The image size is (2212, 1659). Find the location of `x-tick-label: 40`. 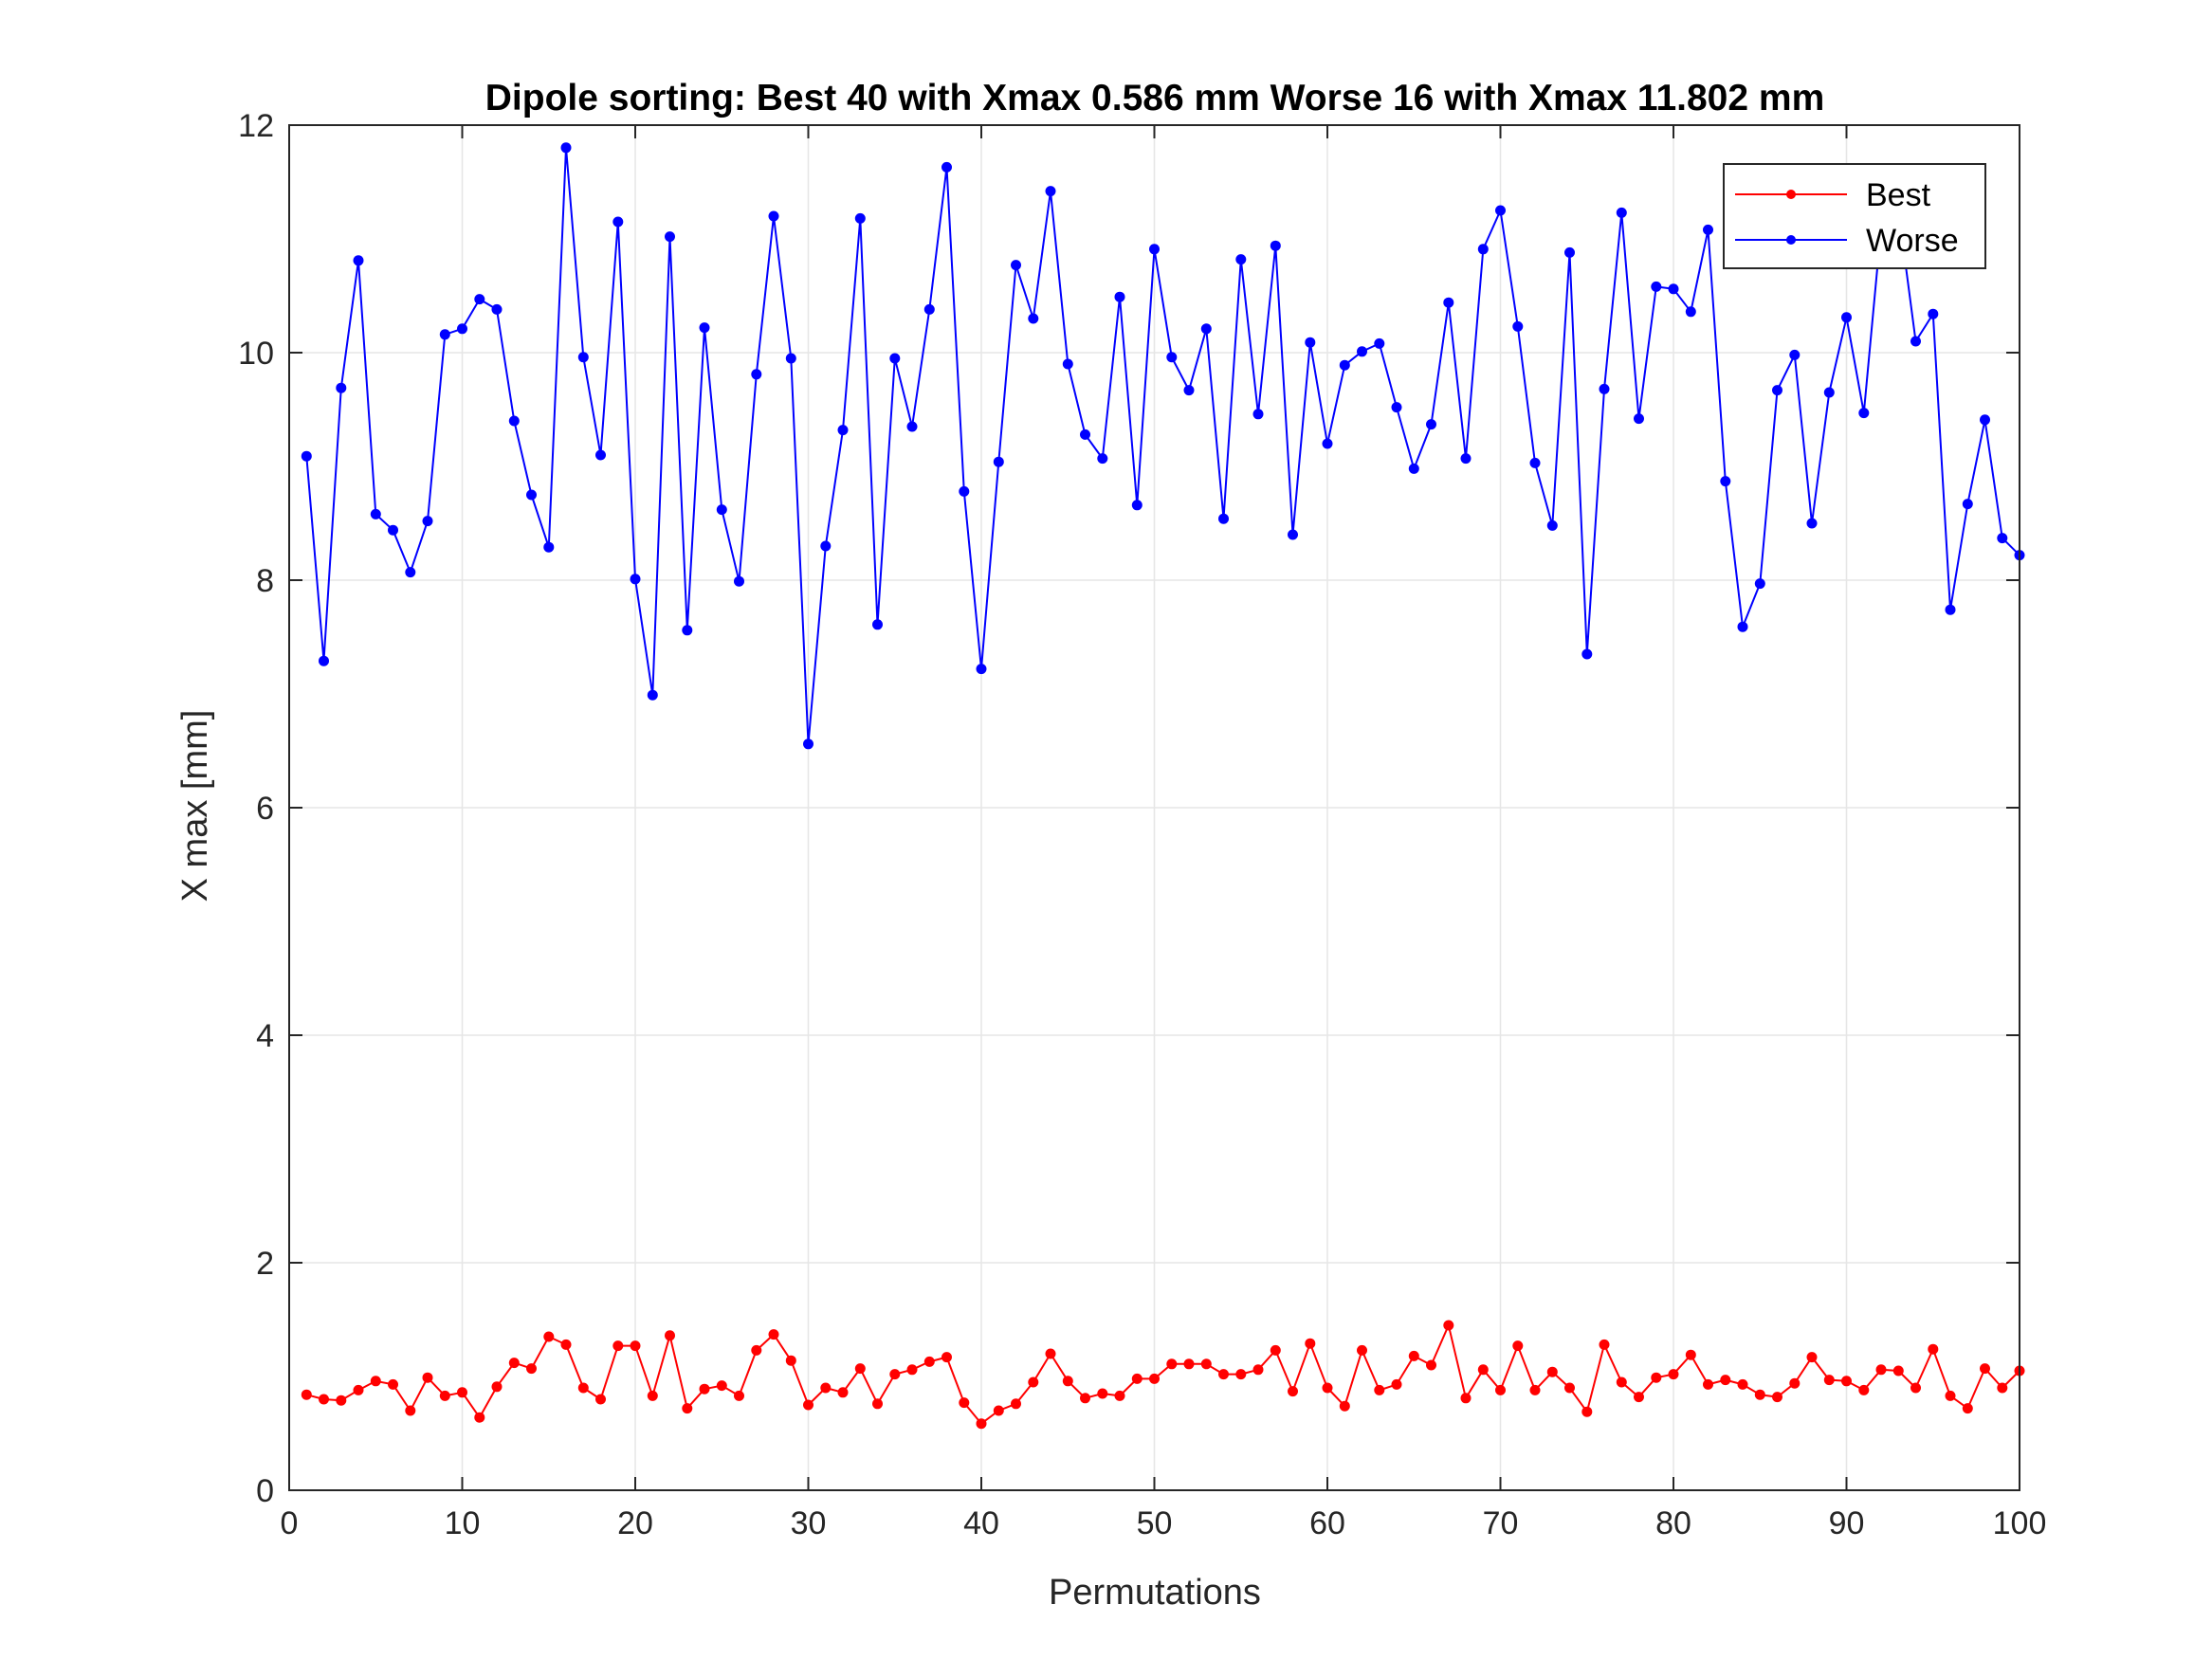

x-tick-label: 40 is located at coordinates (981, 1523).